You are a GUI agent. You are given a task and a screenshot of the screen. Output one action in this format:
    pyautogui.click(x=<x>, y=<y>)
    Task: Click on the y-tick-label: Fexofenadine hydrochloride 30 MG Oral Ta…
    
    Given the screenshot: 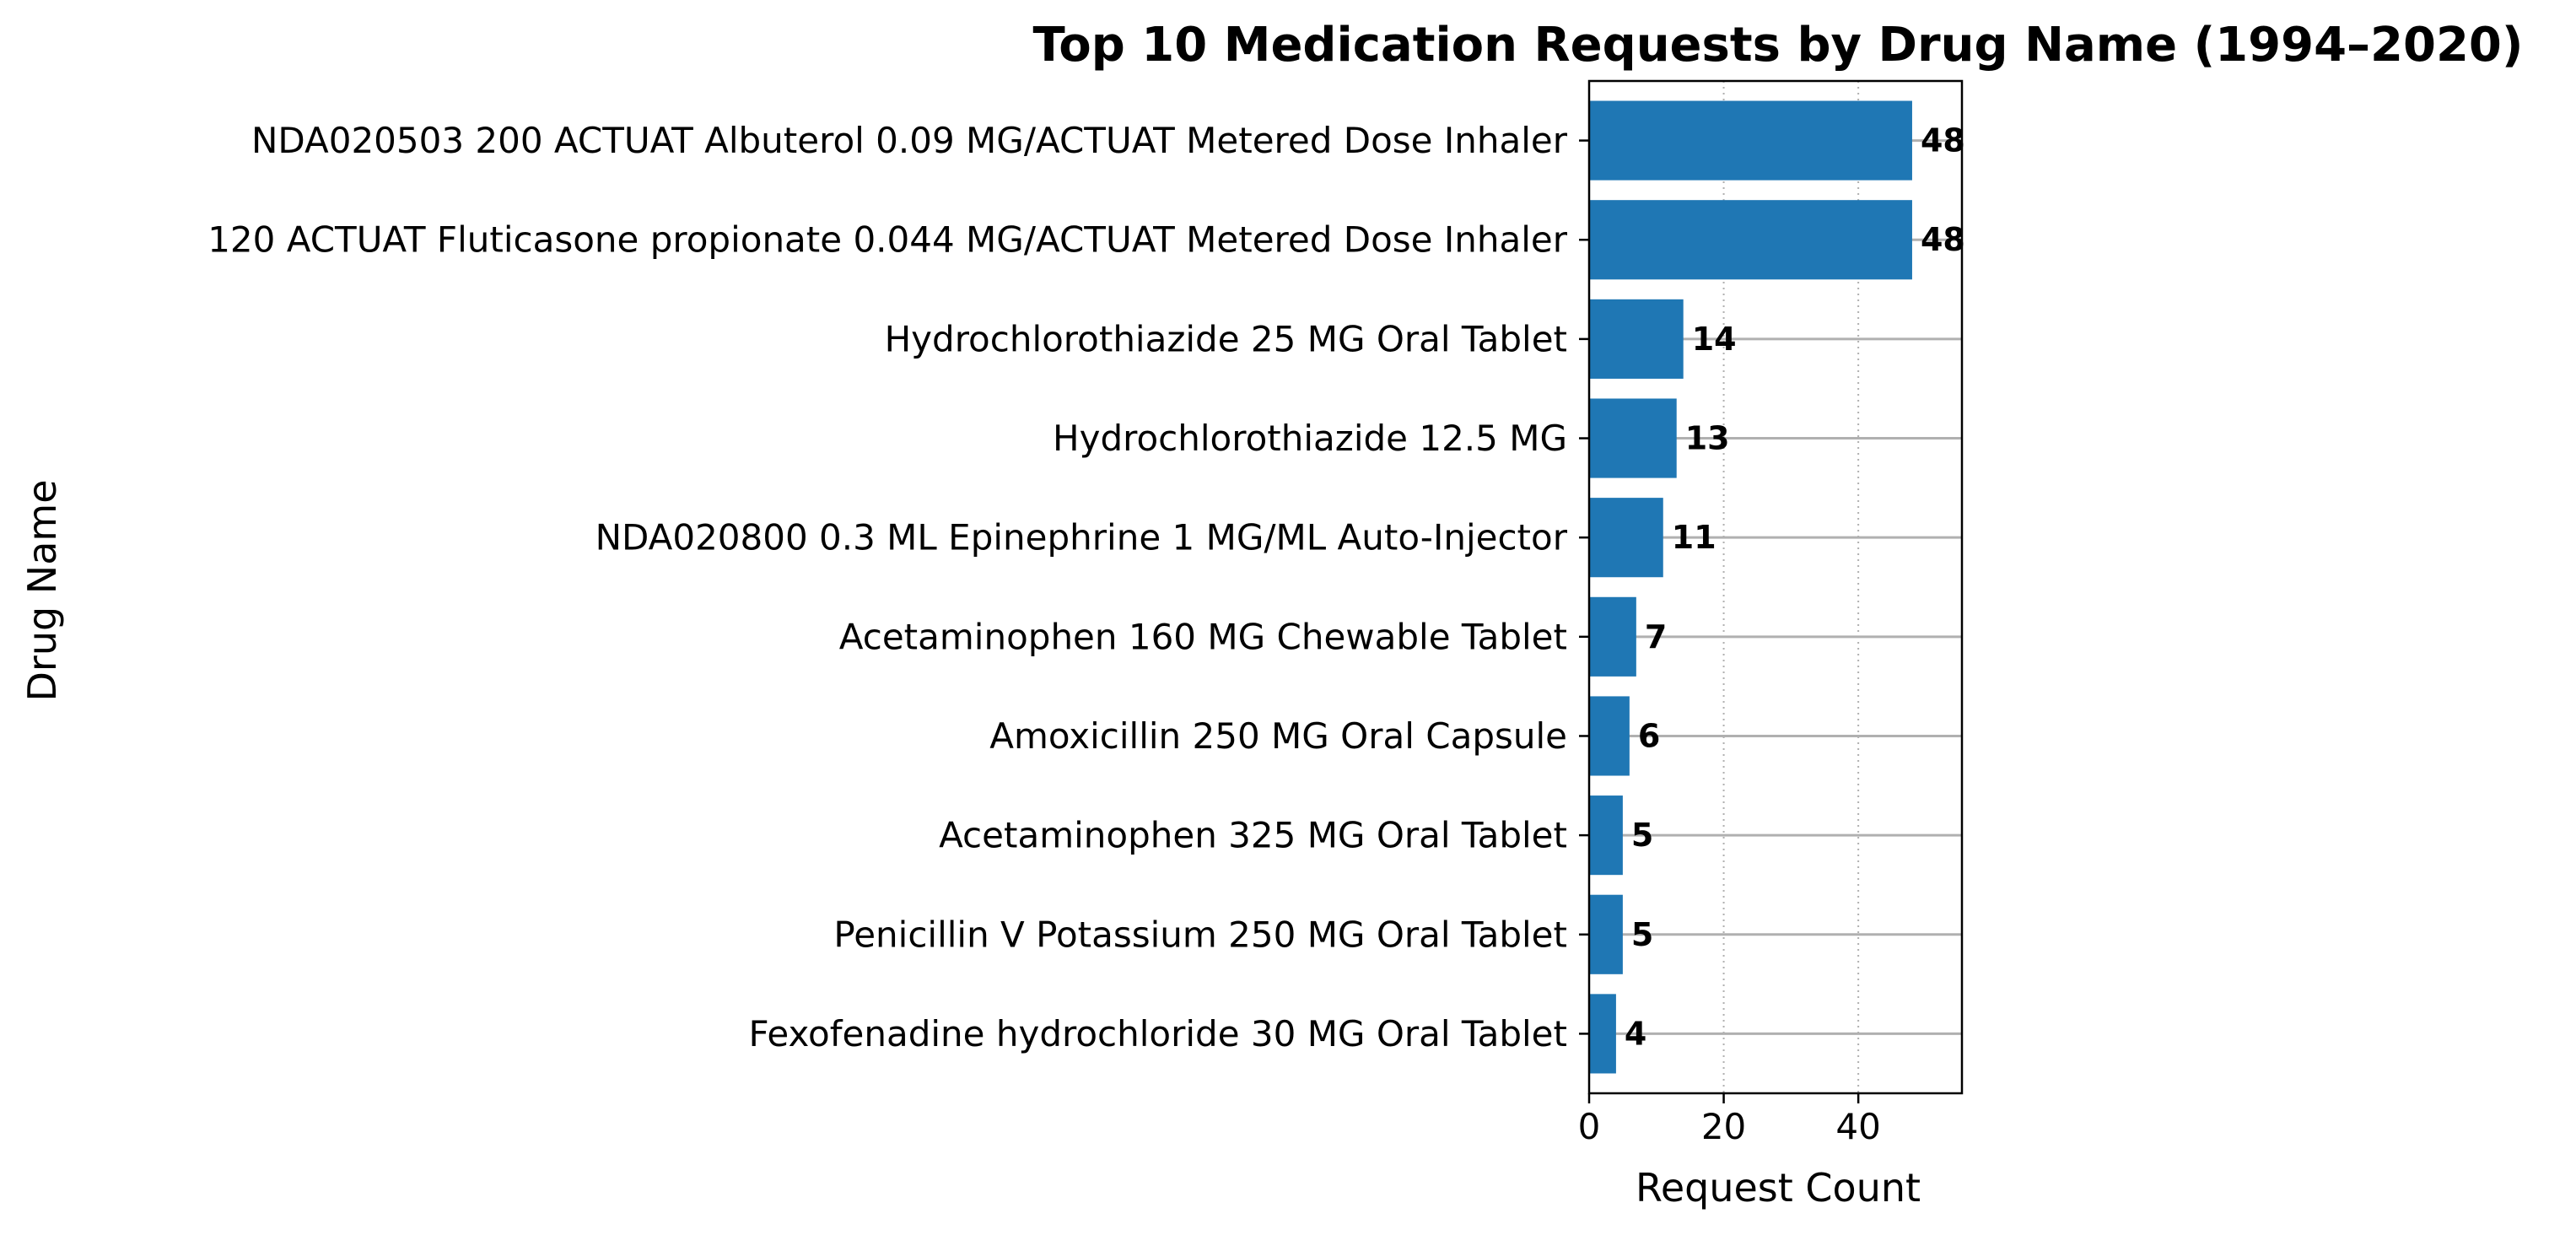 What is the action you would take?
    pyautogui.click(x=1158, y=1033)
    